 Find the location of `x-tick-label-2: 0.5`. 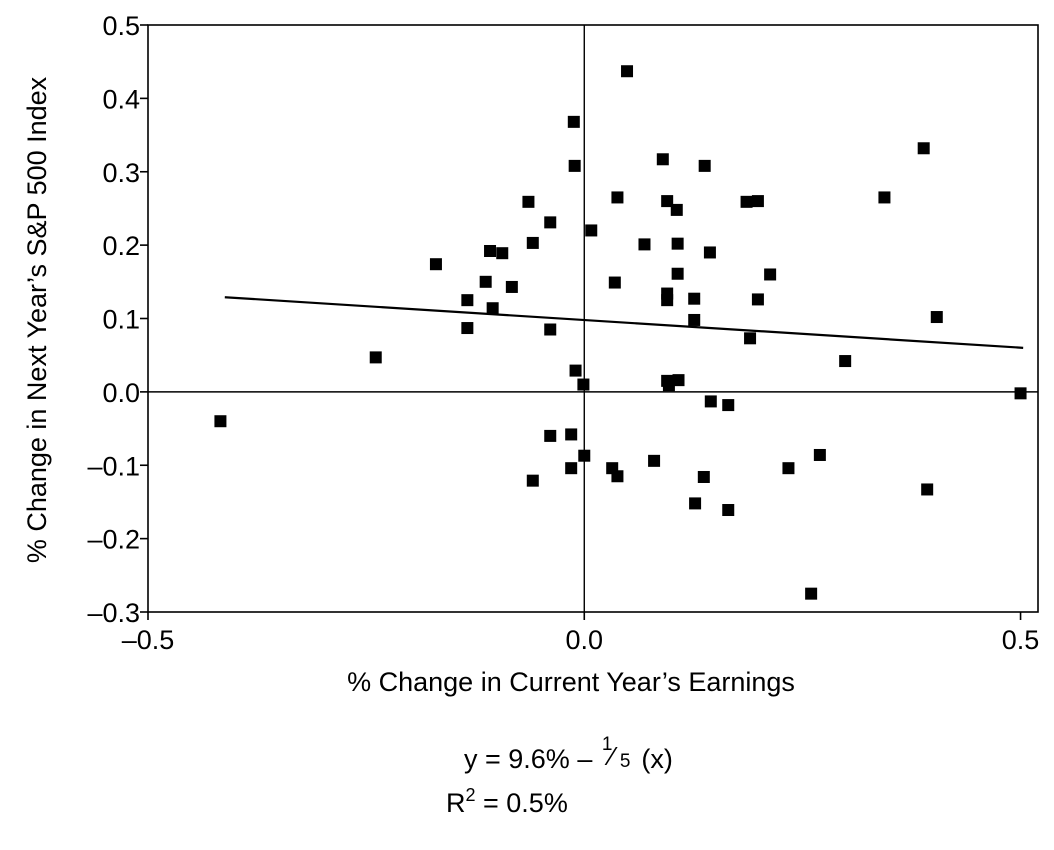

x-tick-label-2: 0.5 is located at coordinates (1021, 640).